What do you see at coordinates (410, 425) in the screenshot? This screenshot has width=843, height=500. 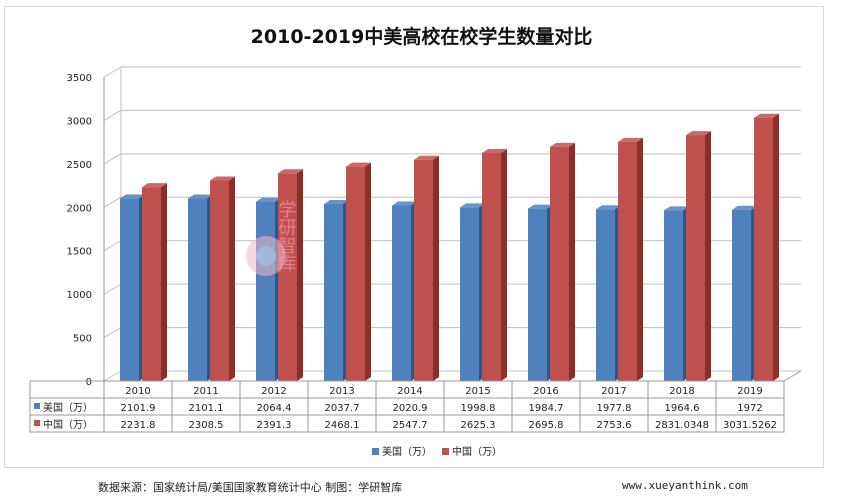 I see `table-cell: 2547.7` at bounding box center [410, 425].